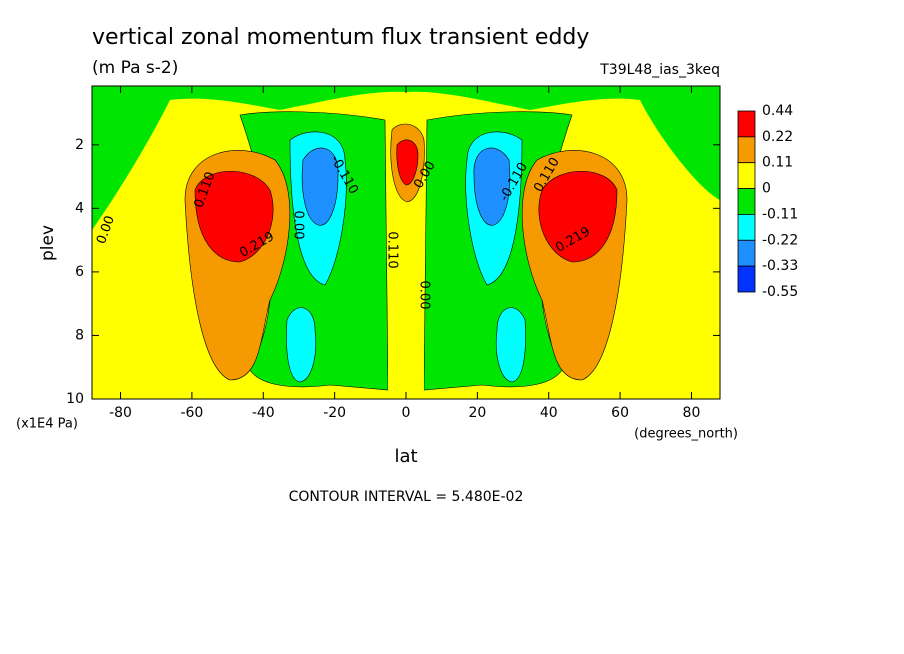  What do you see at coordinates (780, 214) in the screenshot?
I see `colorbar-label: -0.11` at bounding box center [780, 214].